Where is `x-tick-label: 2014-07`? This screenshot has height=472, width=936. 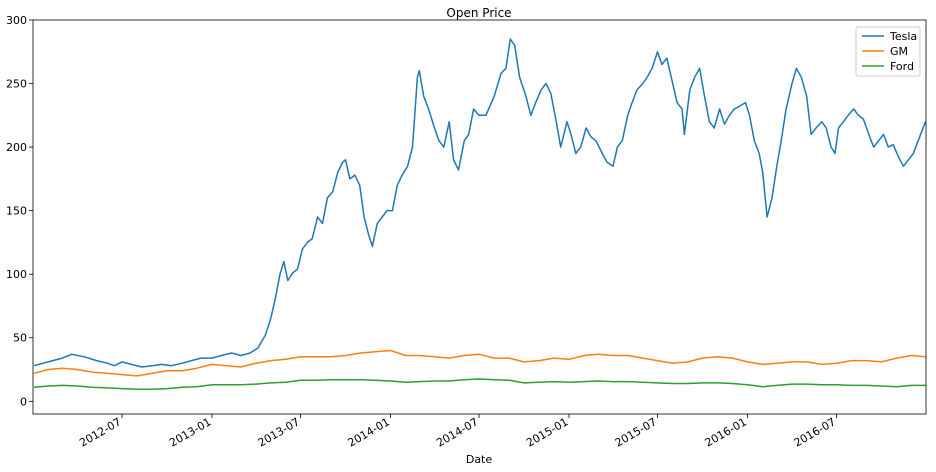 x-tick-label: 2014-07 is located at coordinates (457, 432).